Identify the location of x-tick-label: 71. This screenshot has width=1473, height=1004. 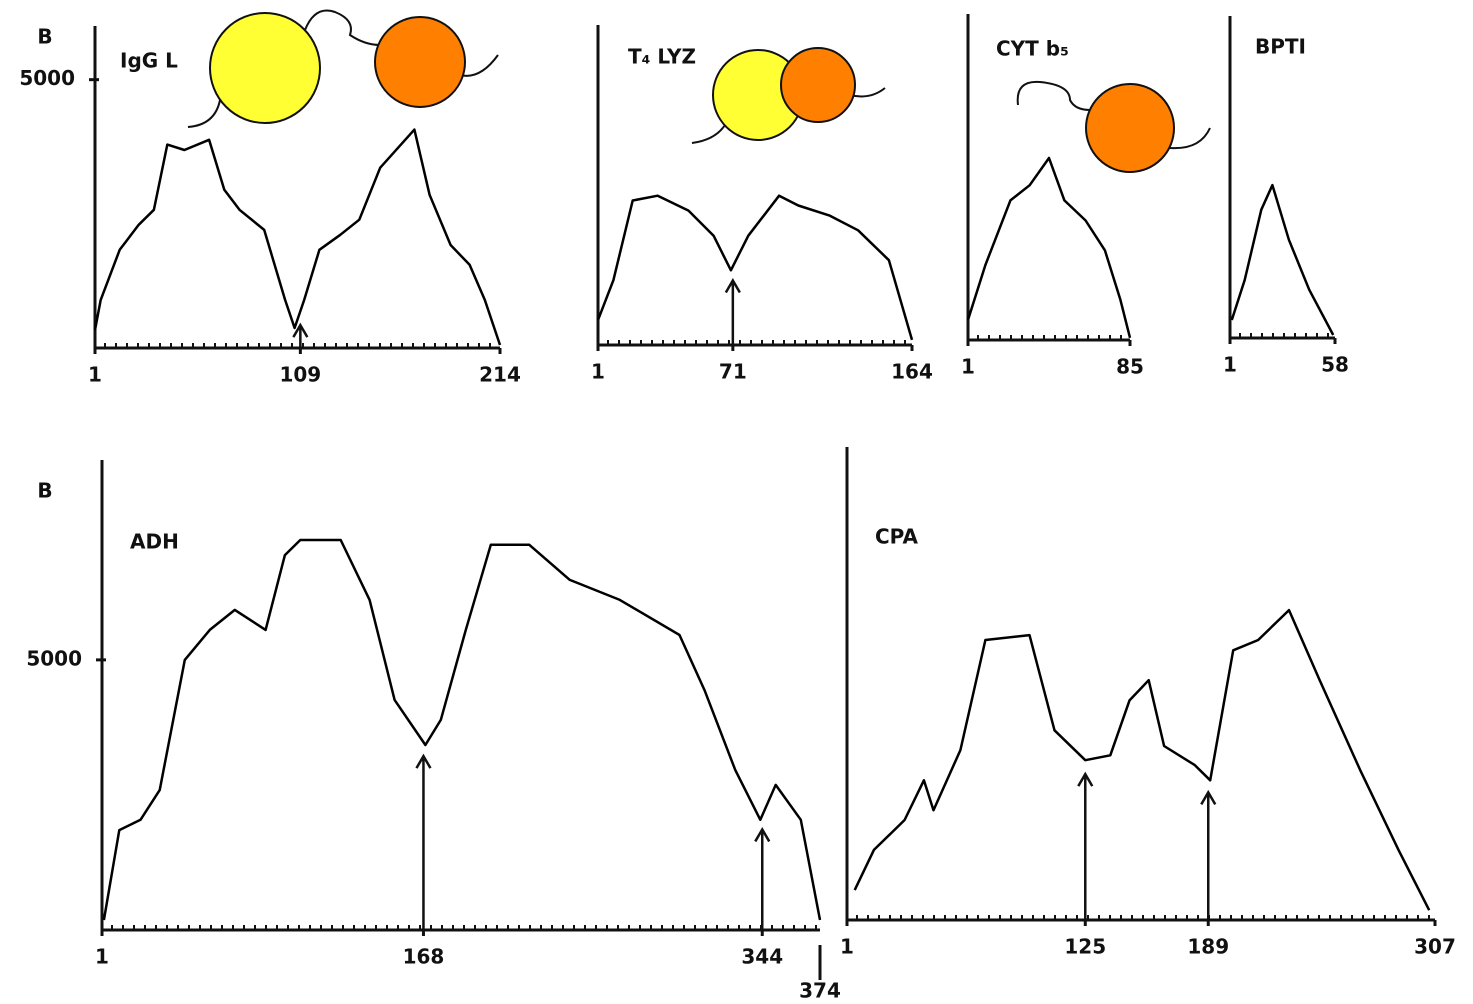
(733, 372).